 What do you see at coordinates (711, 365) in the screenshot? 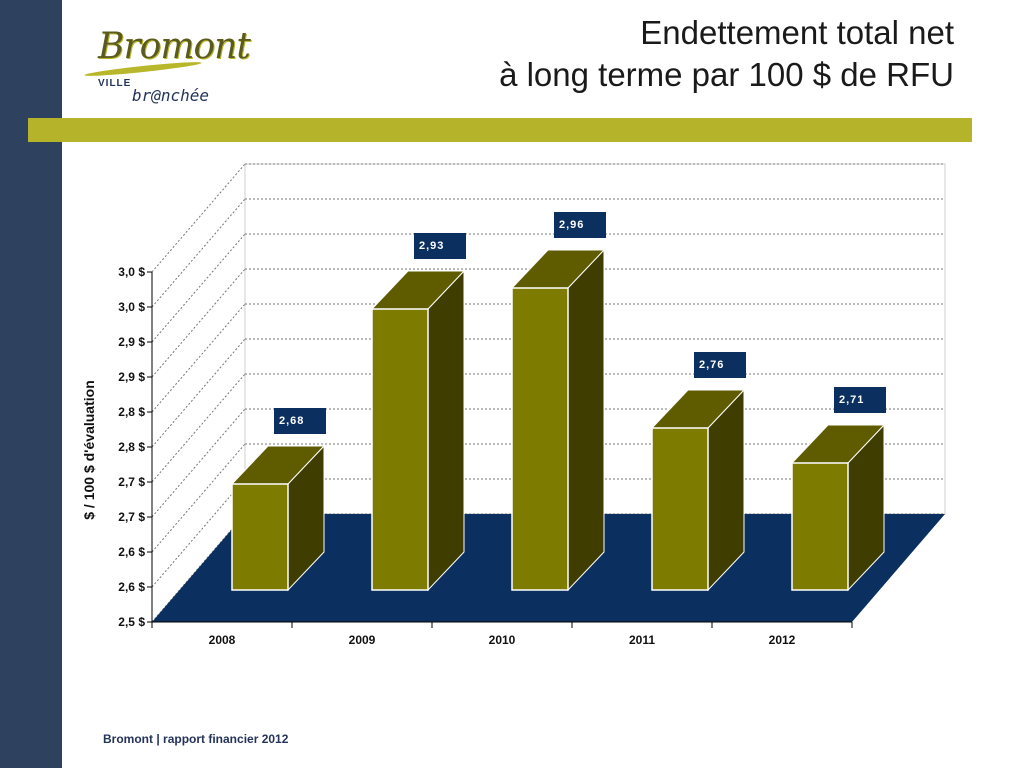
I see `data-label-text: 2,76` at bounding box center [711, 365].